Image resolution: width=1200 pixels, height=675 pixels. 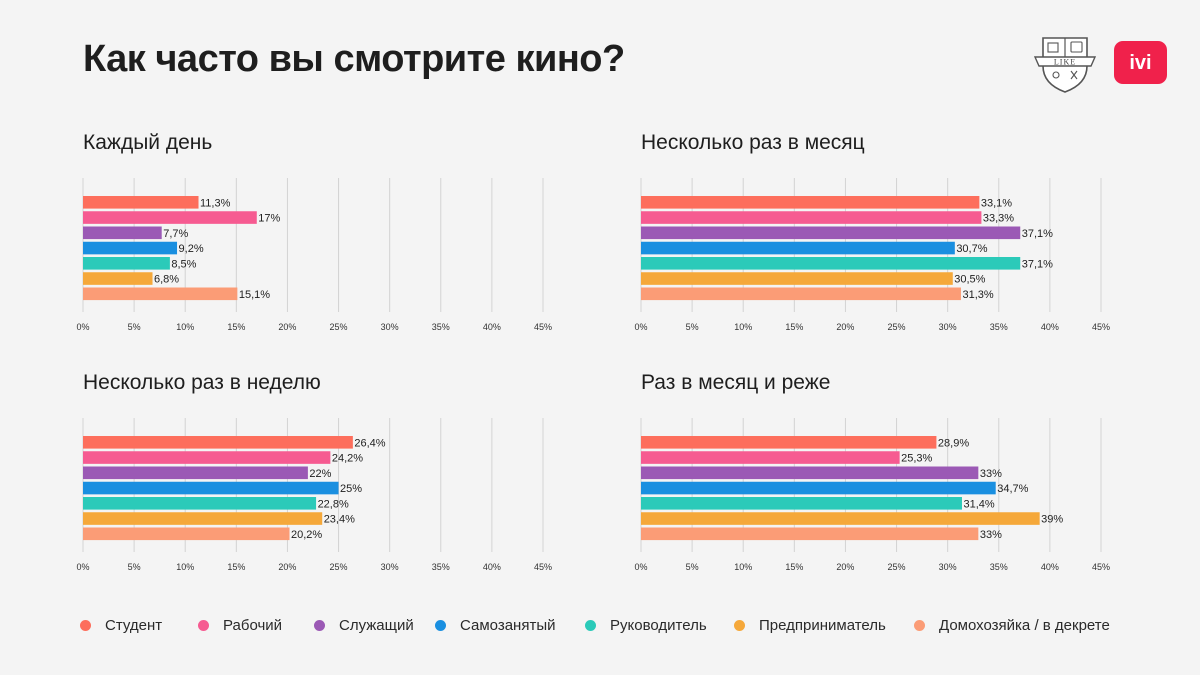 What do you see at coordinates (999, 327) in the screenshot?
I see `x-tick-label: 35%` at bounding box center [999, 327].